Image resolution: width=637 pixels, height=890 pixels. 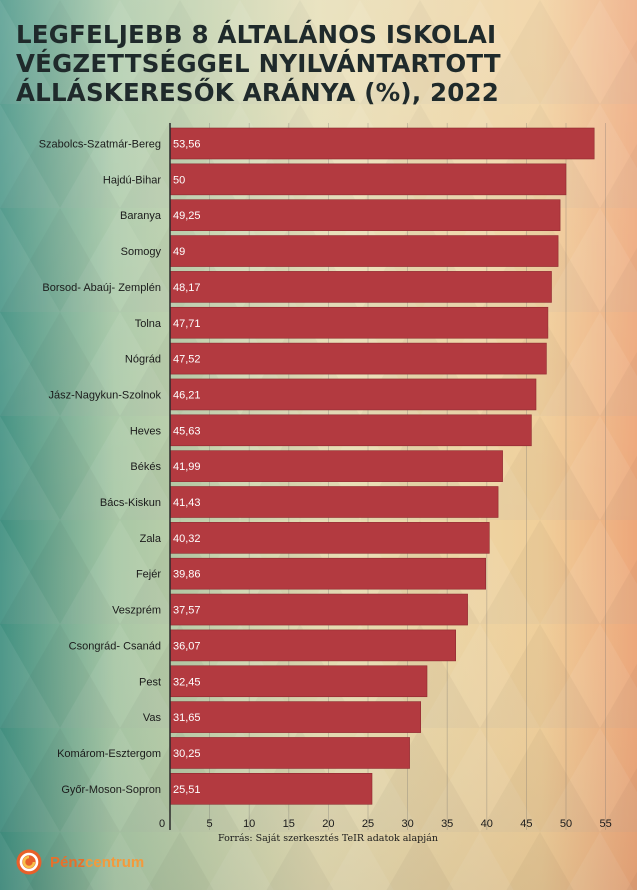 What do you see at coordinates (115, 862) in the screenshot?
I see `brand-name-part2: centrum` at bounding box center [115, 862].